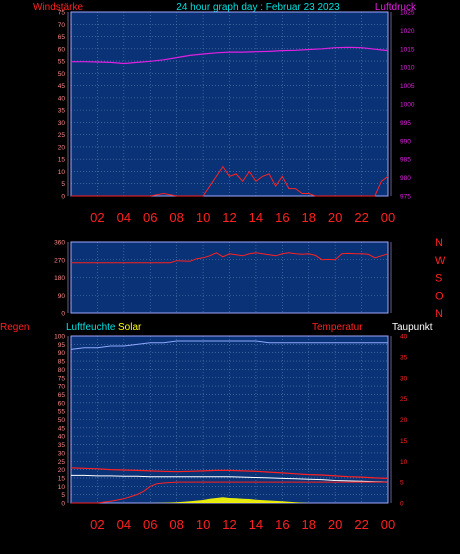 Image resolution: width=460 pixels, height=554 pixels. I want to click on y-tick-label: 270, so click(59, 260).